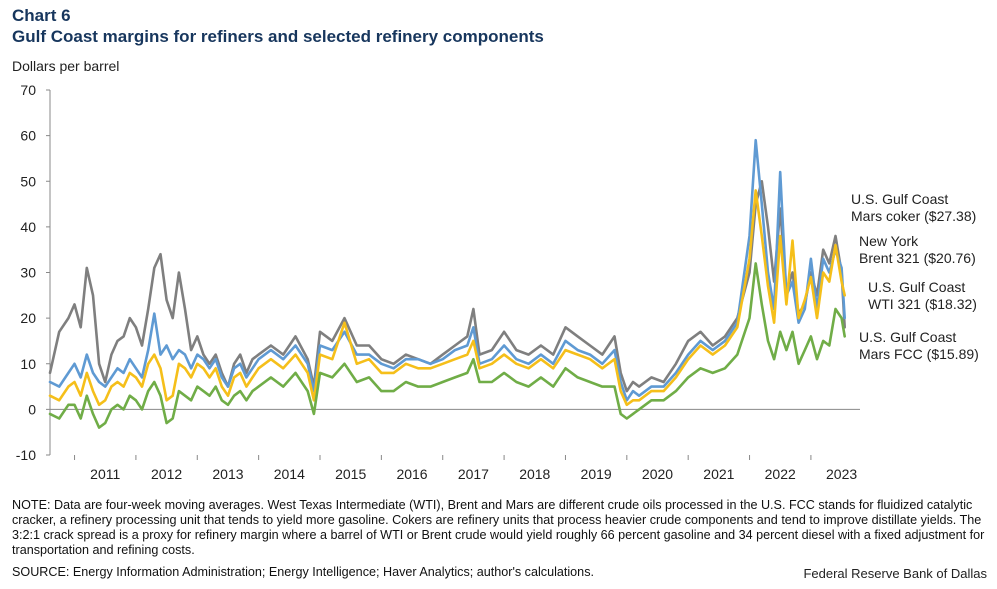  I want to click on series-label-mars-coker: U.S. Gulf Coast Mars coker ($27.38), so click(913, 208).